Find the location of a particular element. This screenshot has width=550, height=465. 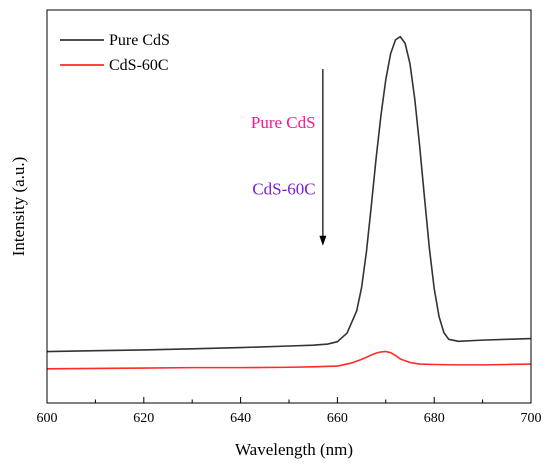

series-line-cds-60c is located at coordinates (289, 360).